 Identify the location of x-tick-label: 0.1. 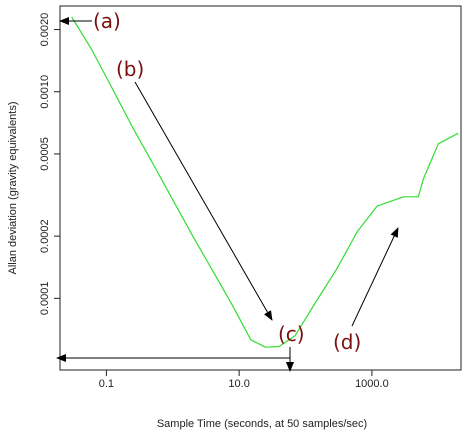
(106, 384).